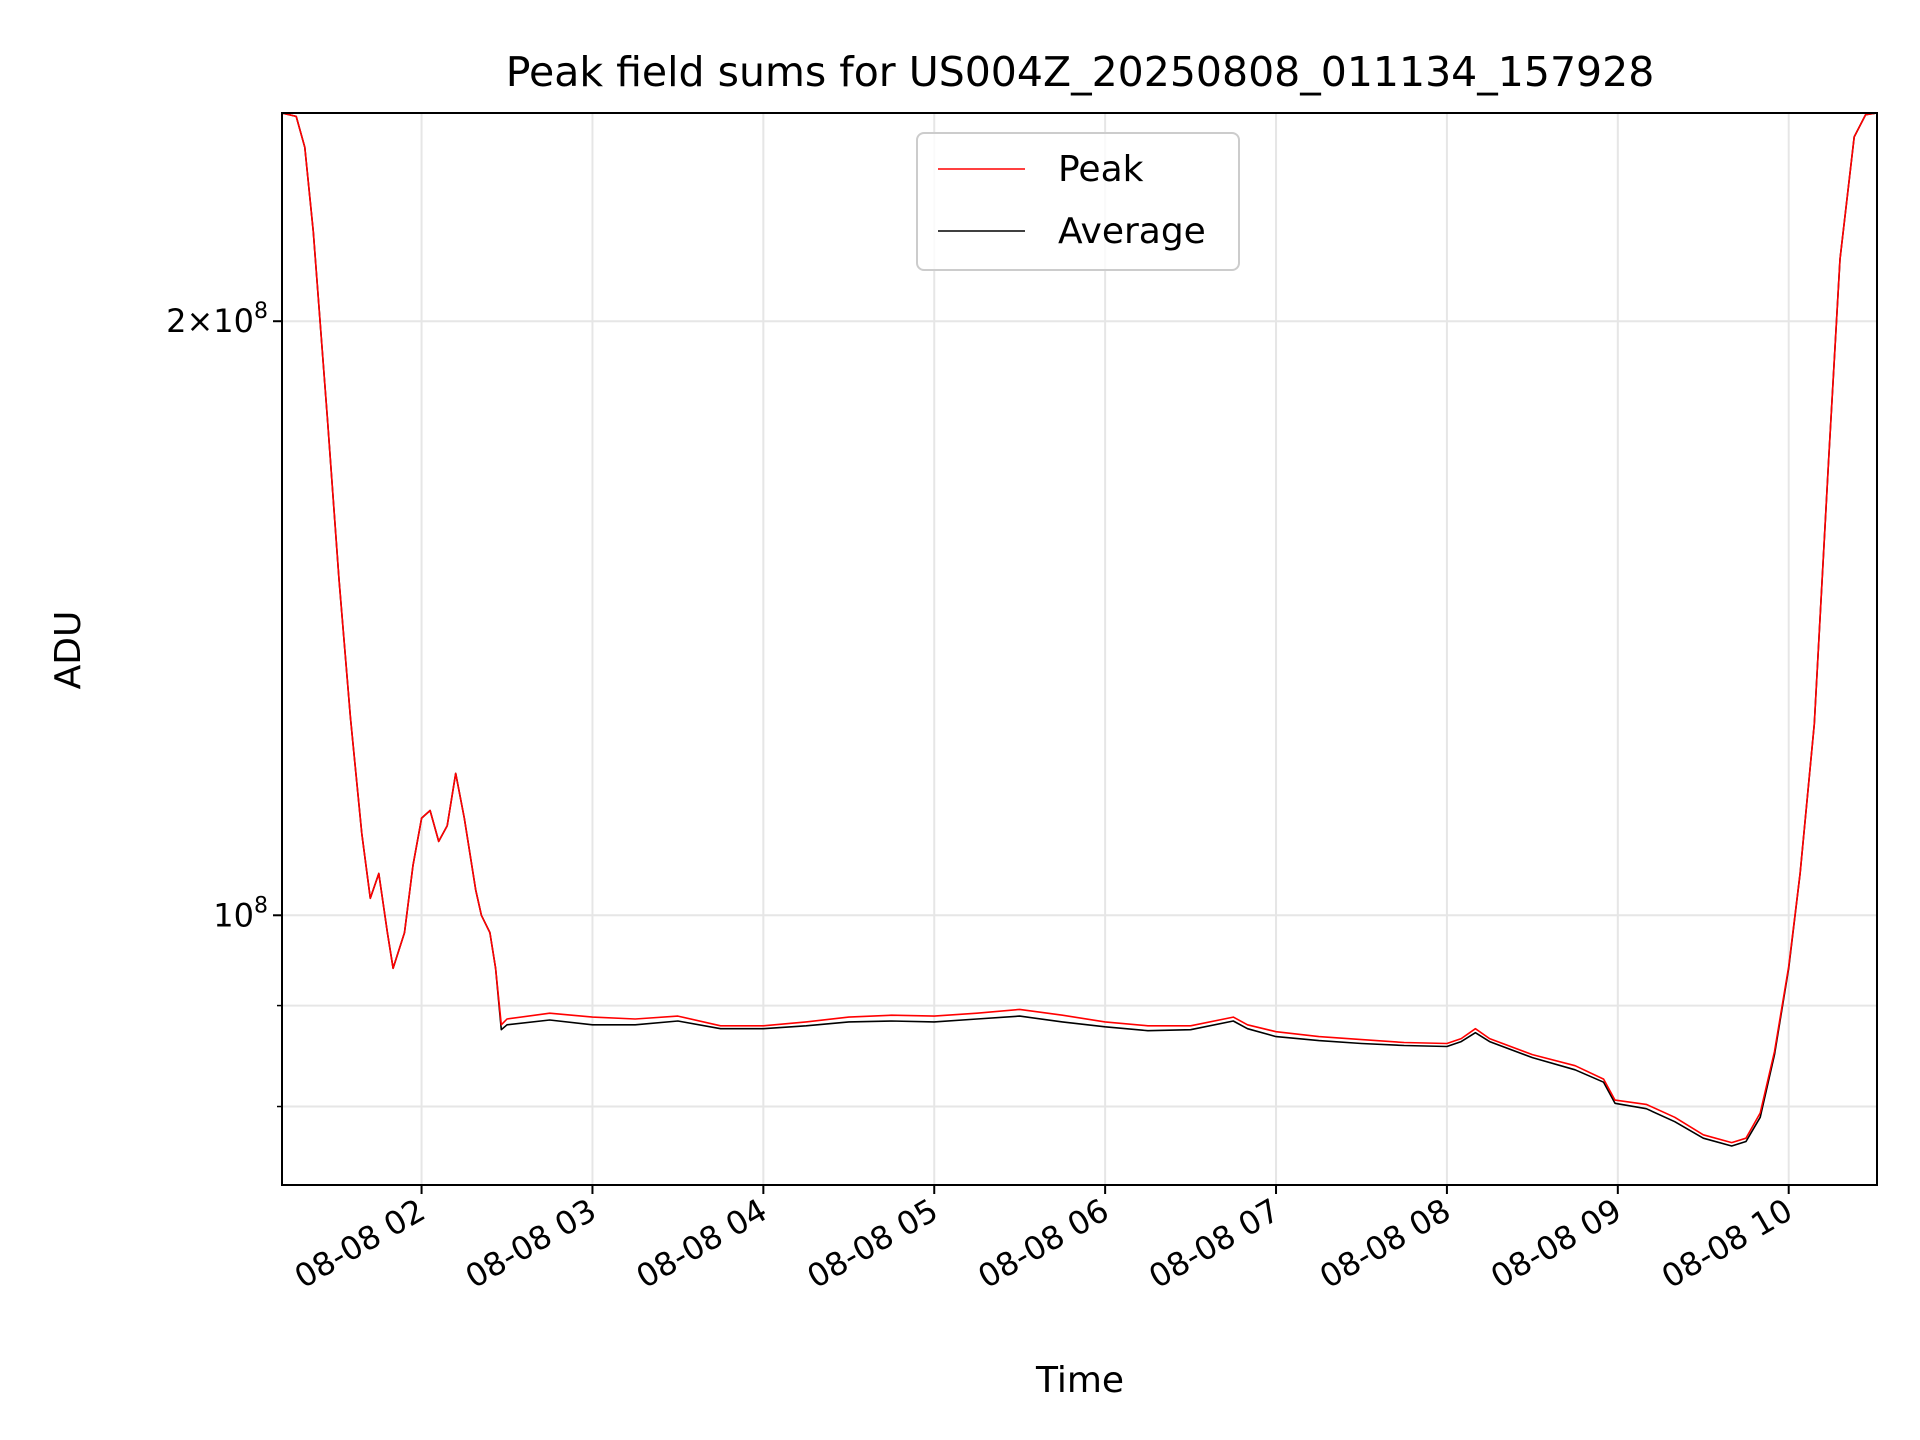  I want to click on legend: Peak Average, so click(1078, 201).